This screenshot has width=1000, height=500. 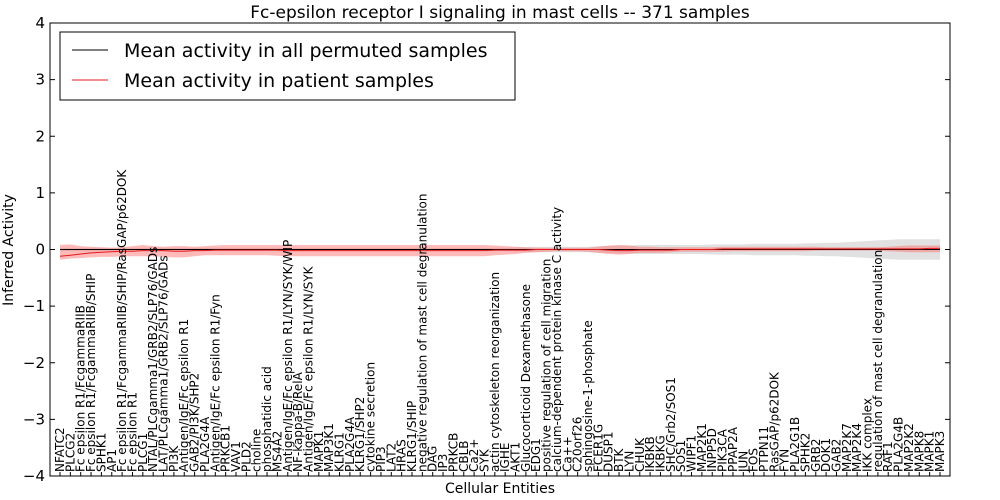 I want to click on x-tick-label: SPHK1, so click(x=101, y=452).